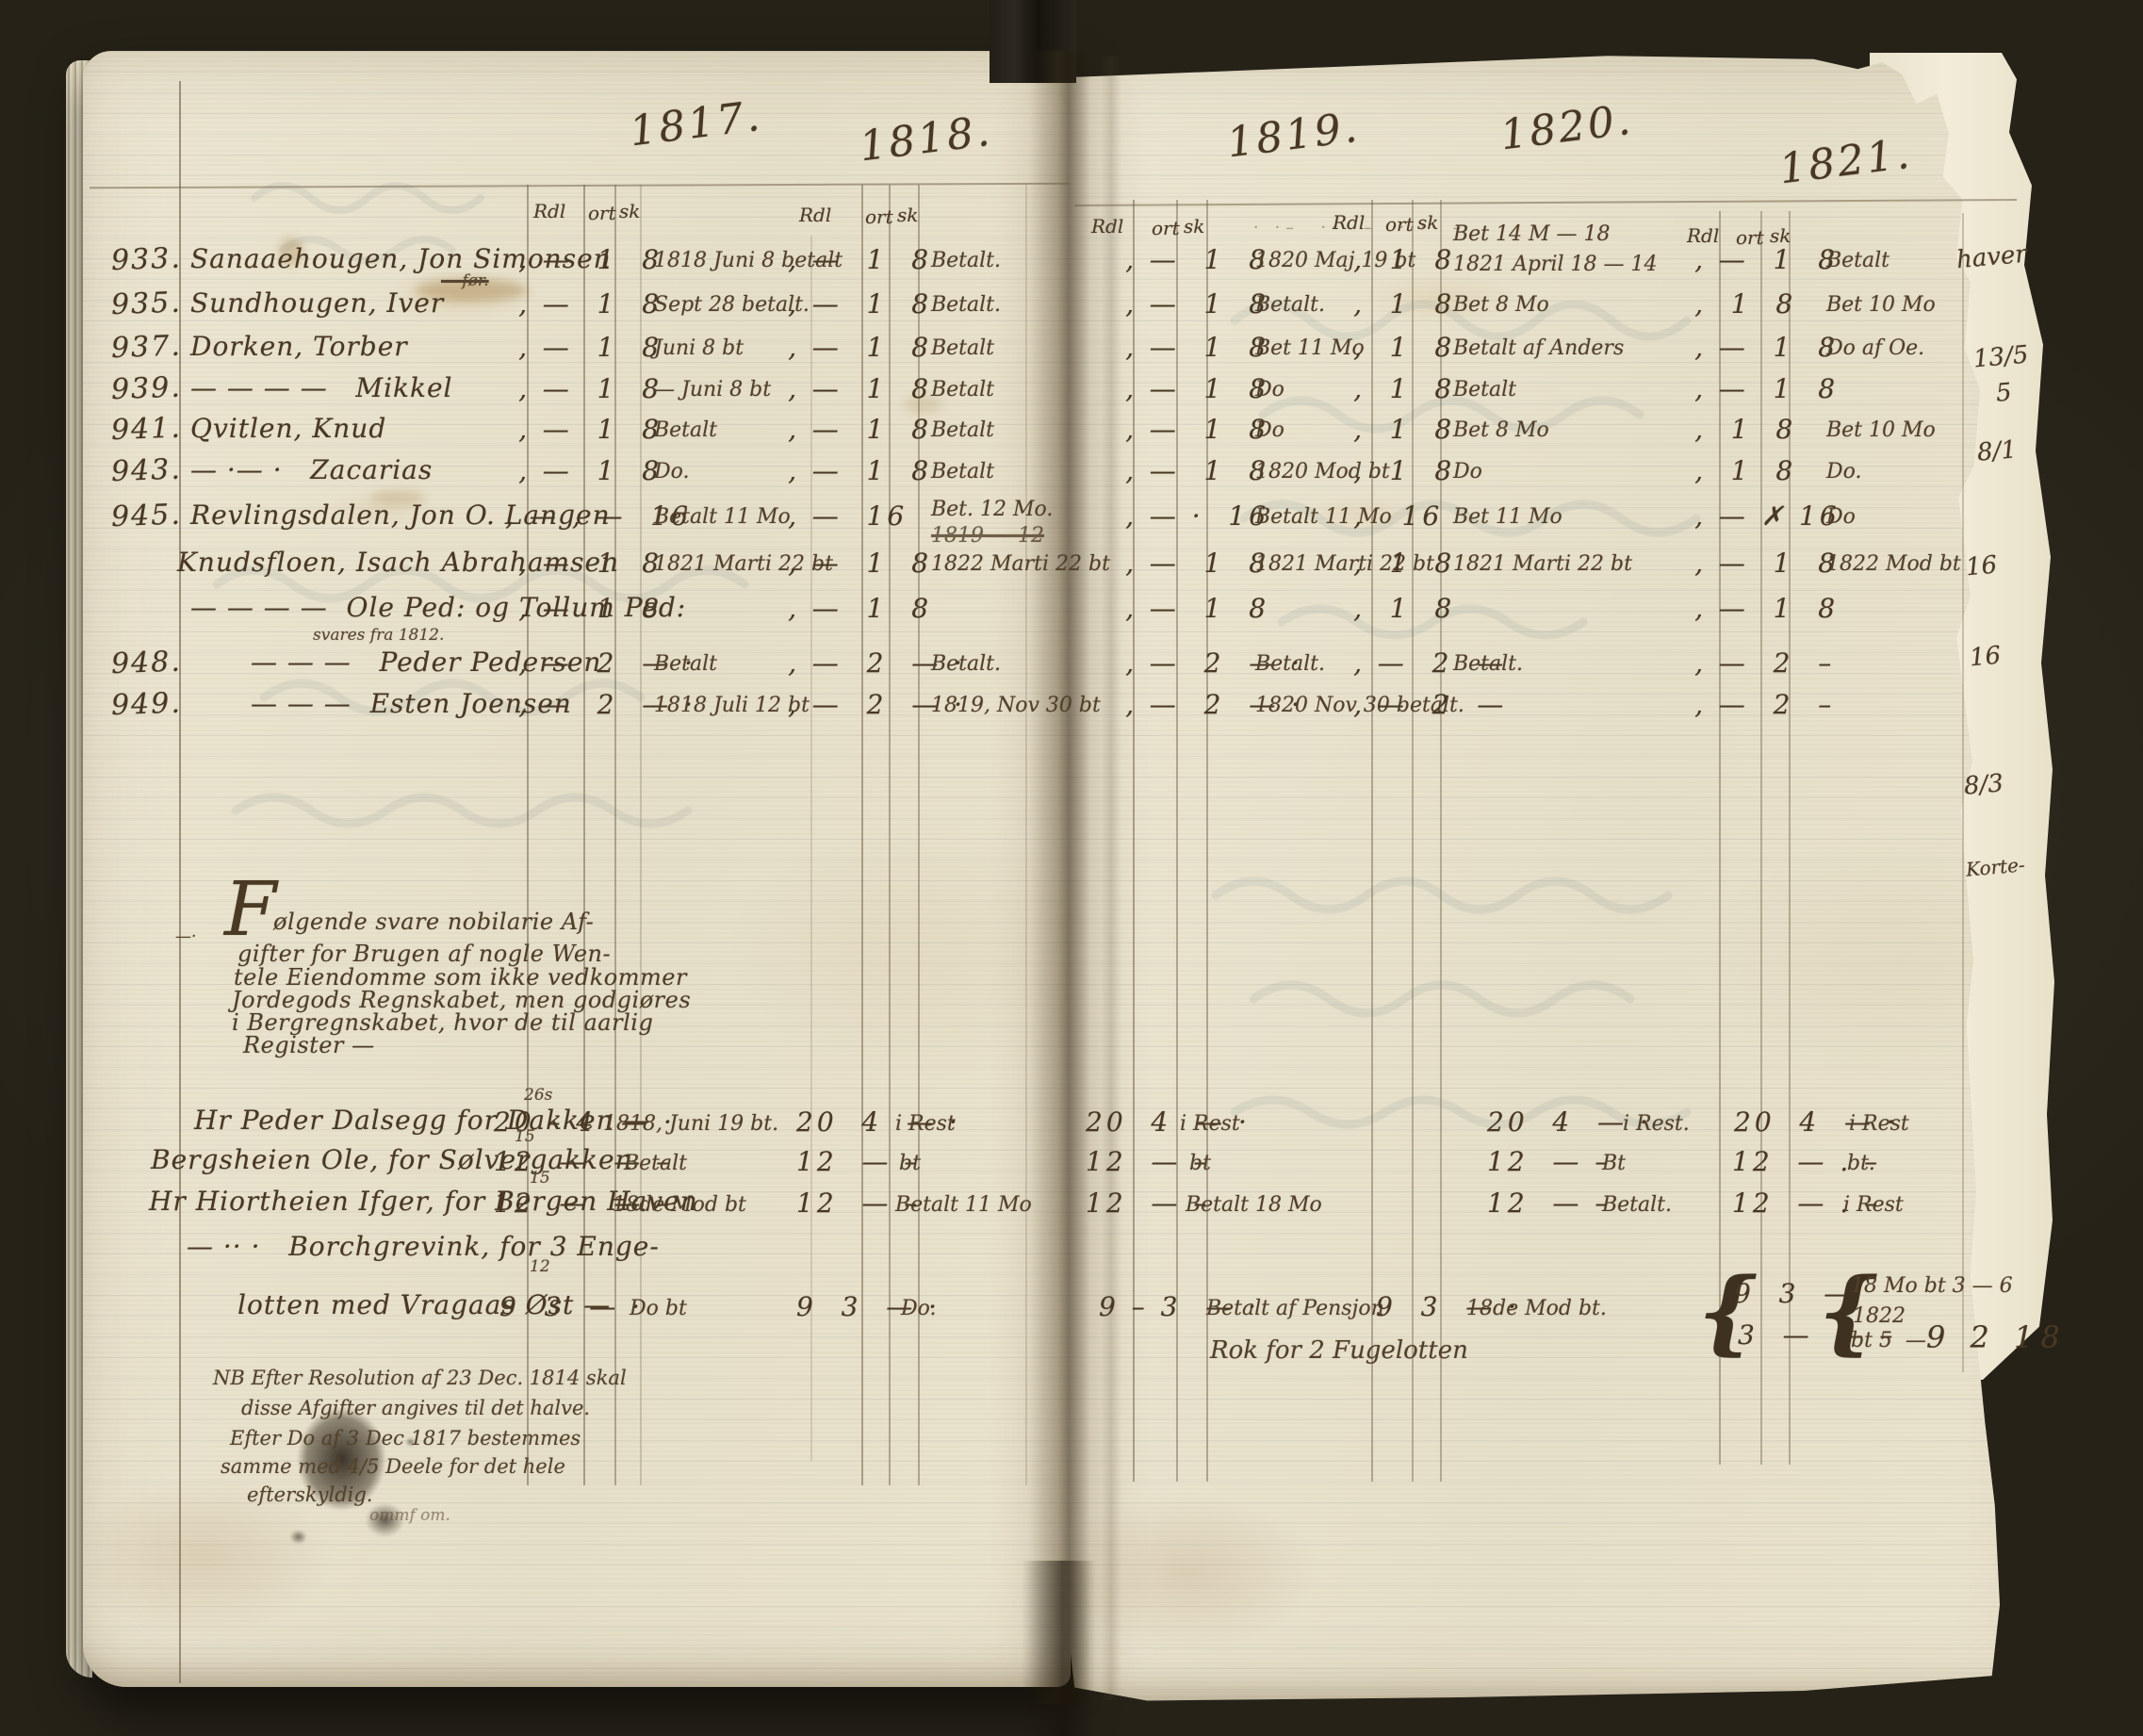 The image size is (2143, 1736). I want to click on cell-1818-remark: Betalt., so click(966, 664).